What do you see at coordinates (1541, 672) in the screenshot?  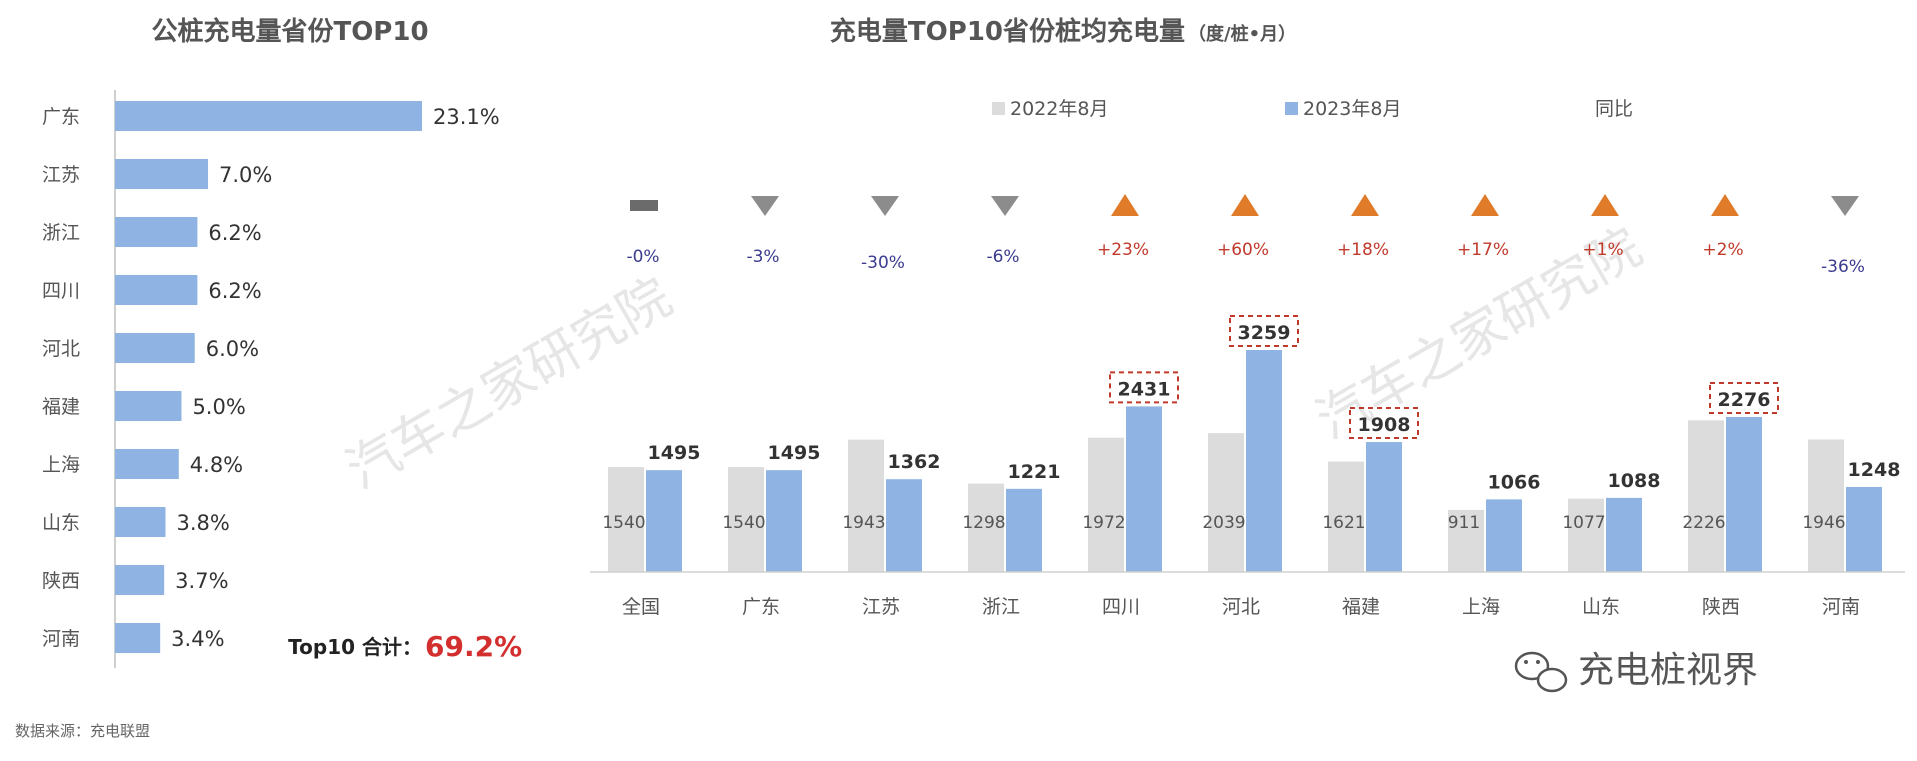 I see `wechat-icon` at bounding box center [1541, 672].